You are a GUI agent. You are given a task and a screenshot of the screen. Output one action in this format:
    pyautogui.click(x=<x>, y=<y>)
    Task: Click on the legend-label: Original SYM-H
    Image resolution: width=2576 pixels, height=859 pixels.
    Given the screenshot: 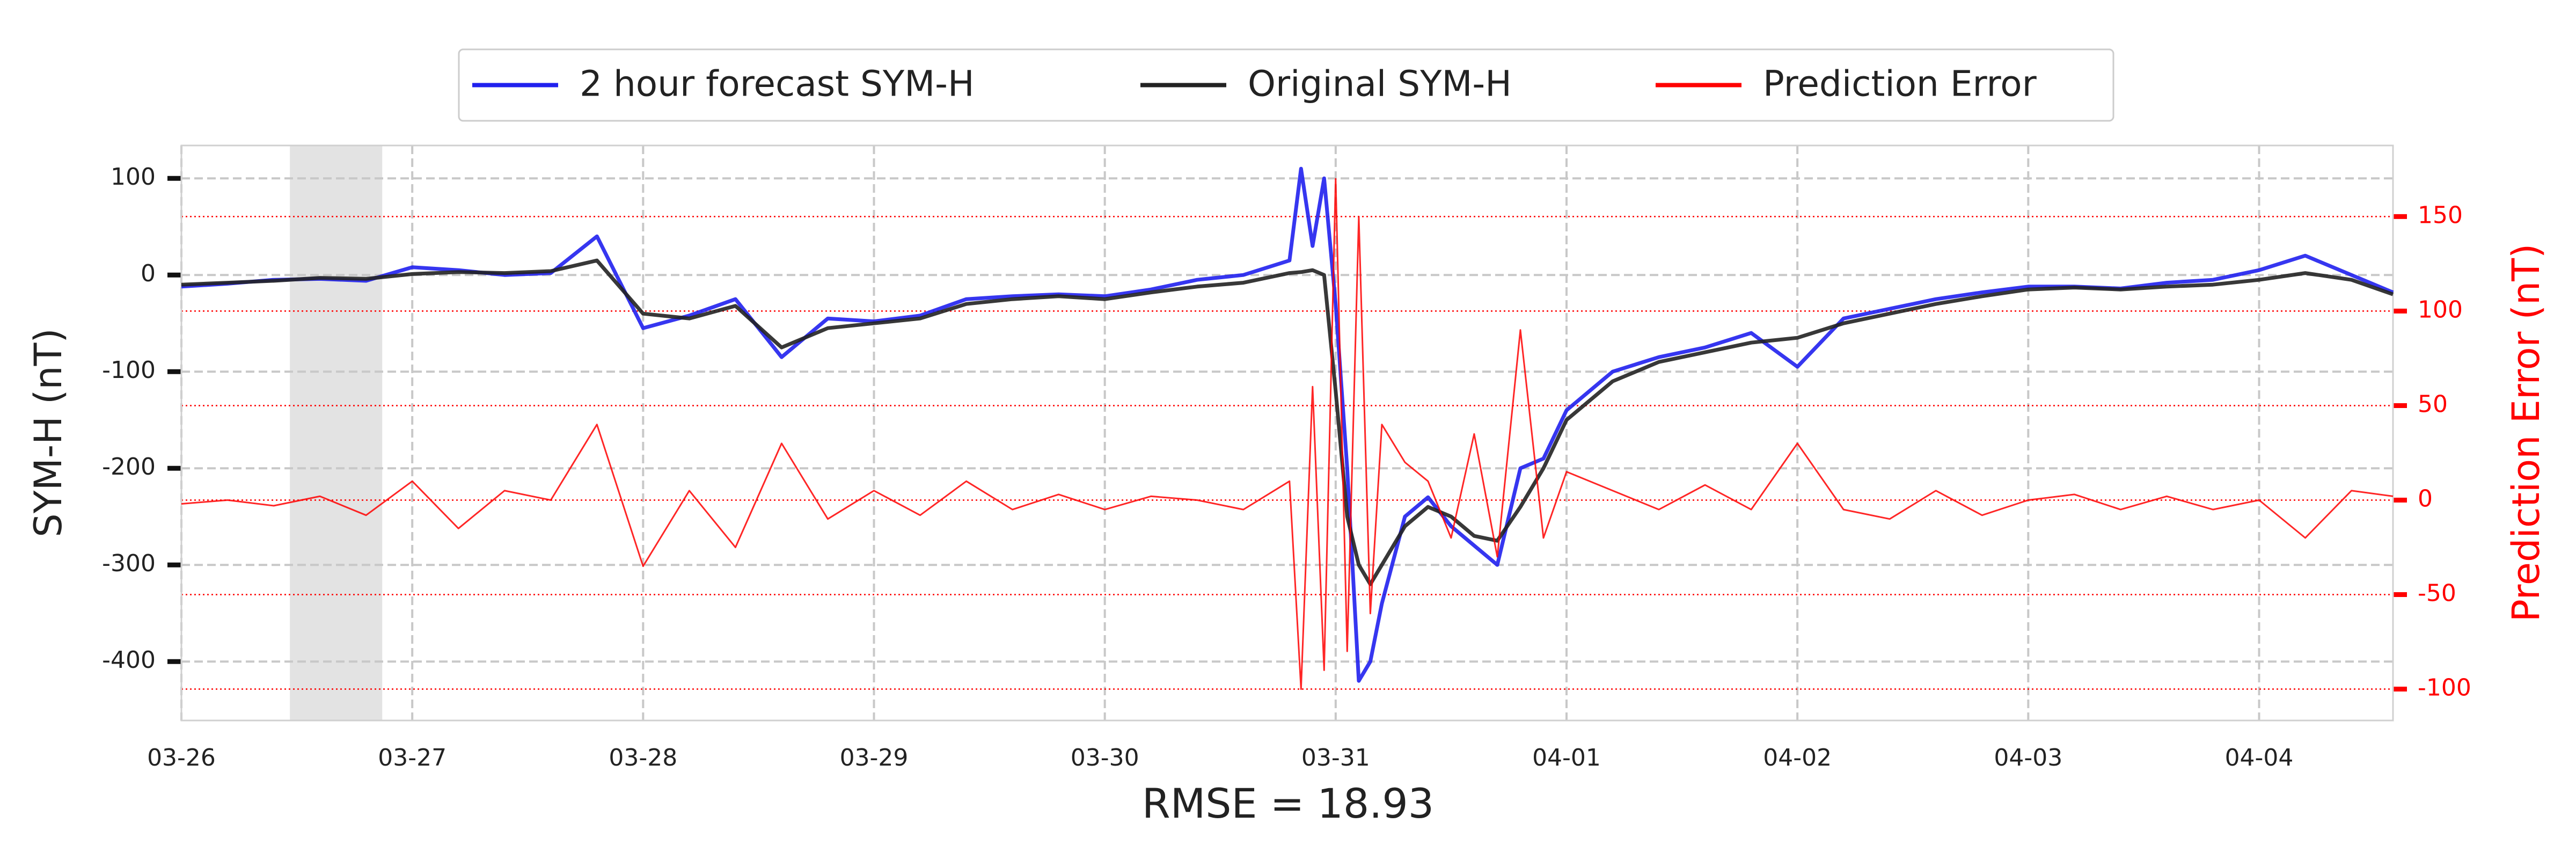 What is the action you would take?
    pyautogui.click(x=1380, y=84)
    